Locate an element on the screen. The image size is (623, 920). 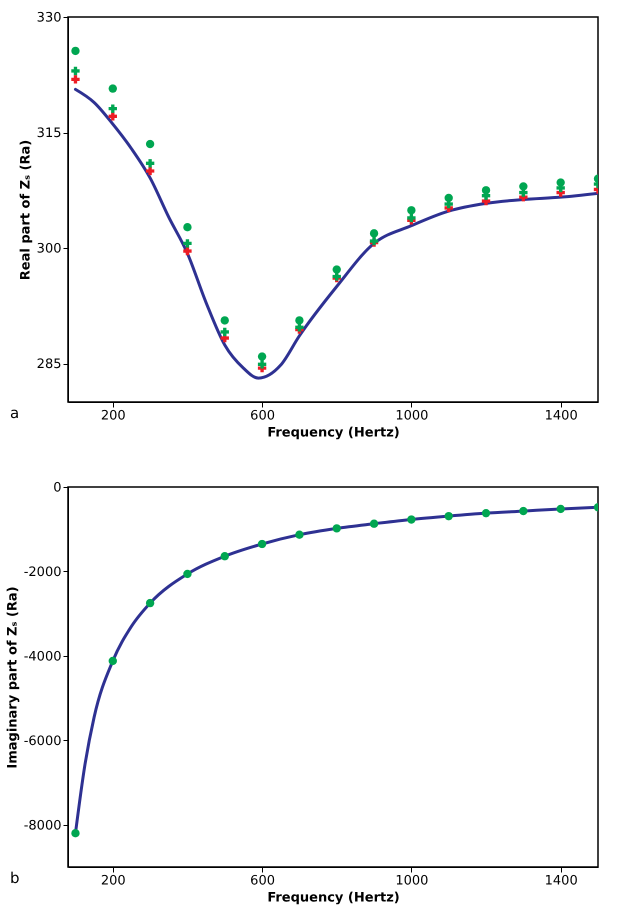
y-tick-label: -4000 is located at coordinates (43, 656).